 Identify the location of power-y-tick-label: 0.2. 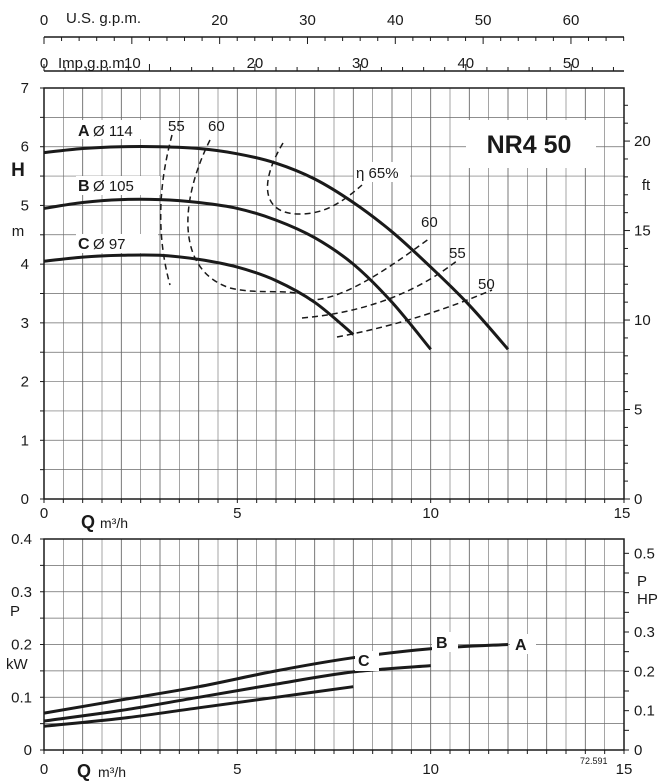
(21, 645).